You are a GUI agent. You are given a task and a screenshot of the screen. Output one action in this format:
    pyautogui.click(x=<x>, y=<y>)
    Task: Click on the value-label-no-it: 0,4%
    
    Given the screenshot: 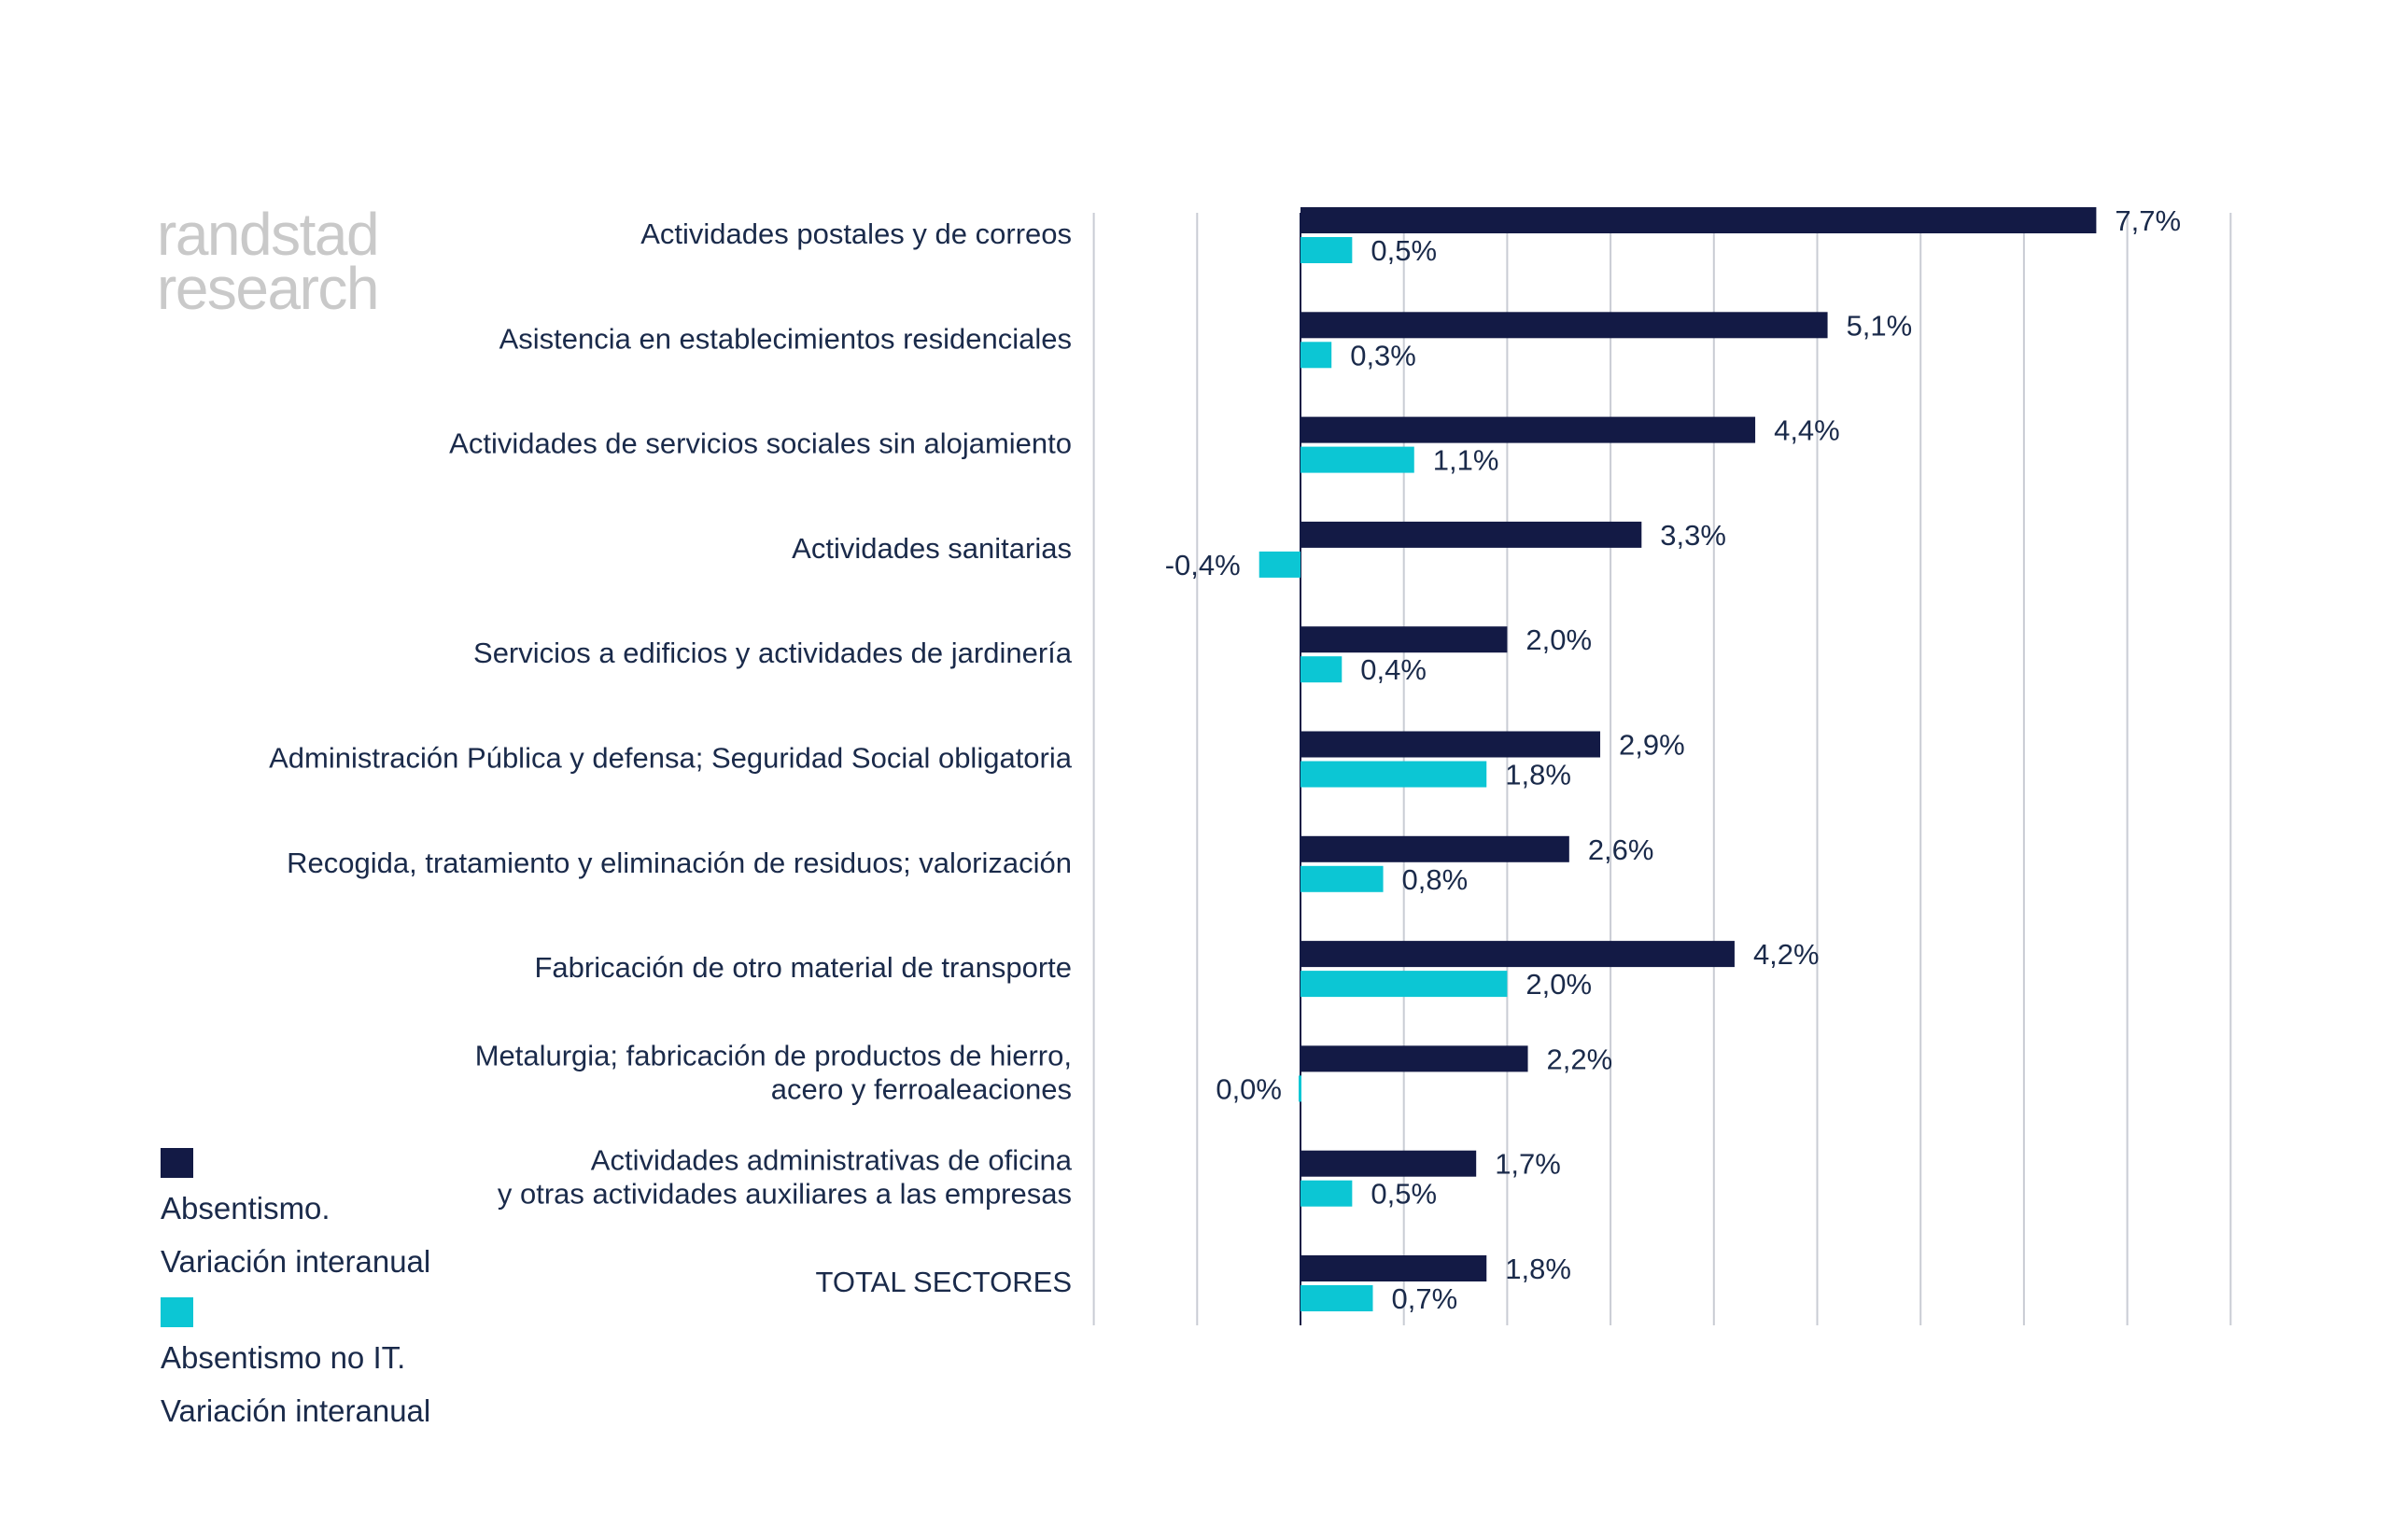 What is the action you would take?
    pyautogui.click(x=1393, y=669)
    